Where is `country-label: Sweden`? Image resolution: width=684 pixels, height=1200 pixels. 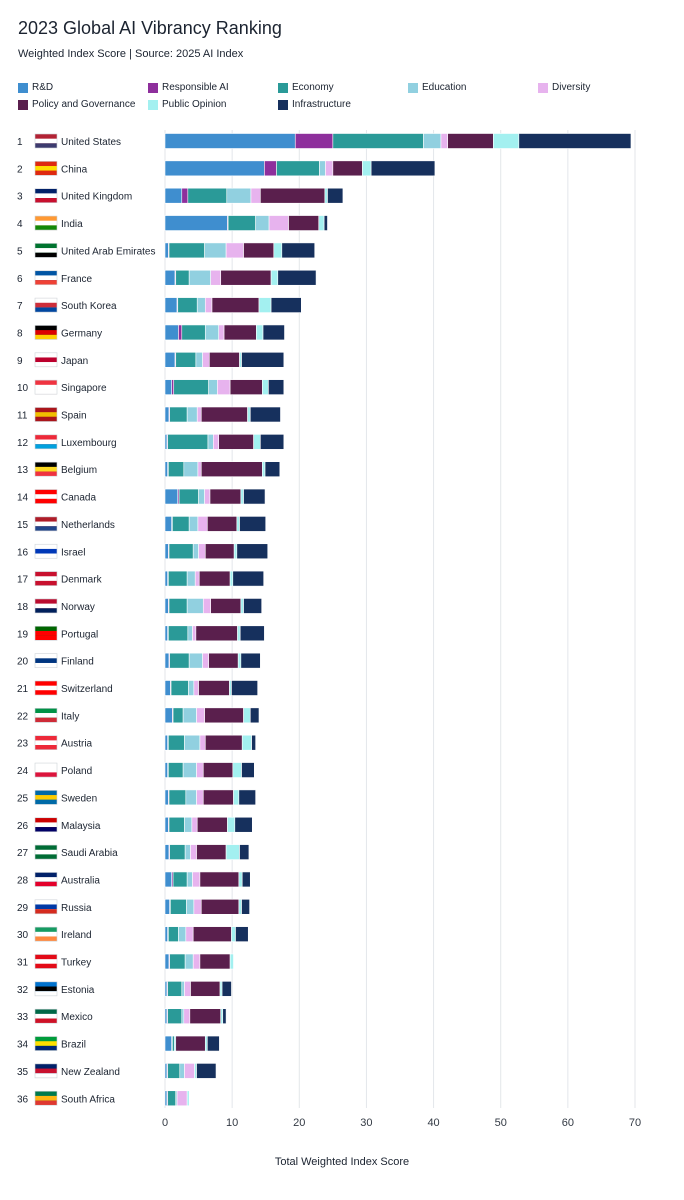
country-label: Sweden is located at coordinates (79, 798).